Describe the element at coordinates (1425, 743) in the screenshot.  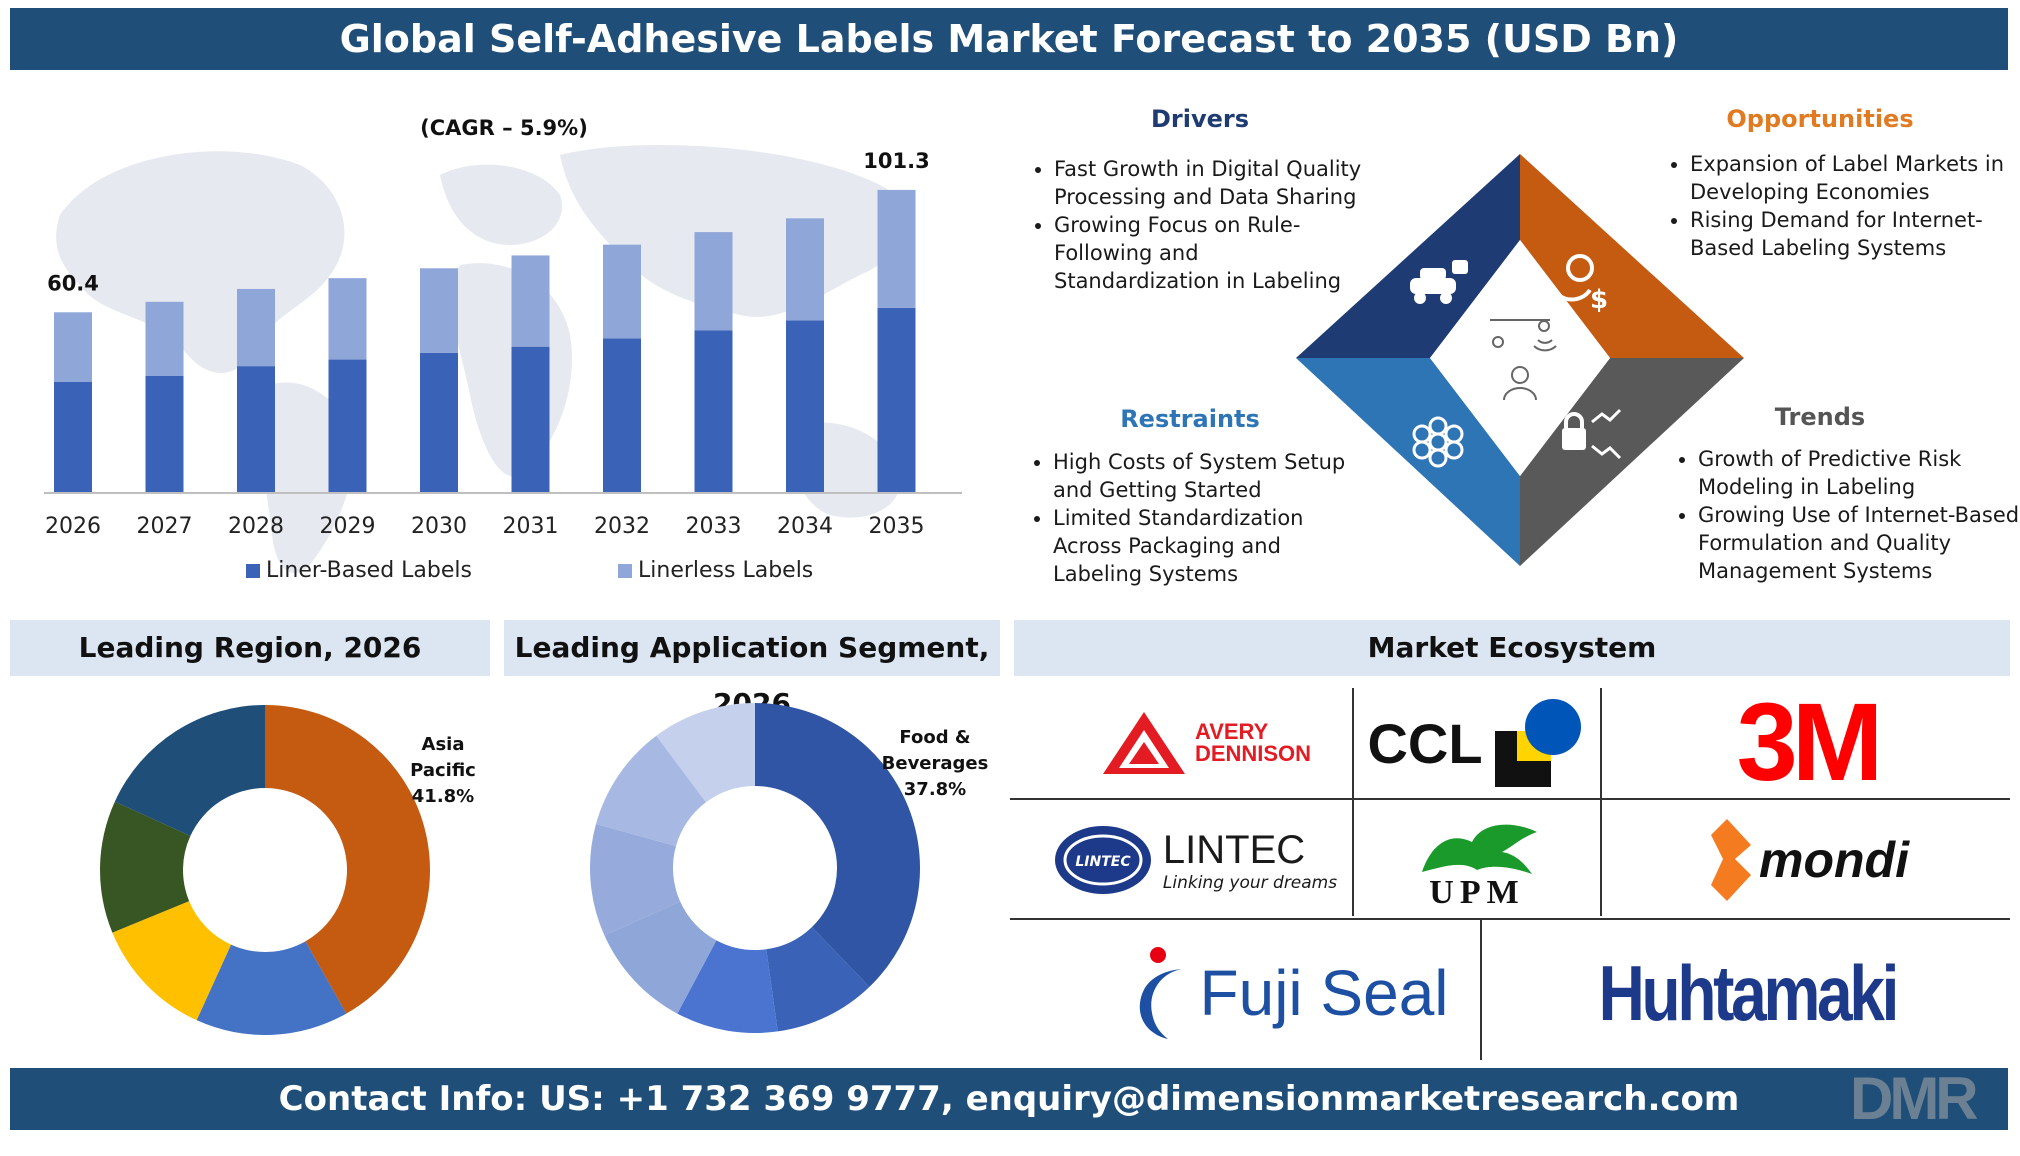
I see `ccl-text: CCL` at that location.